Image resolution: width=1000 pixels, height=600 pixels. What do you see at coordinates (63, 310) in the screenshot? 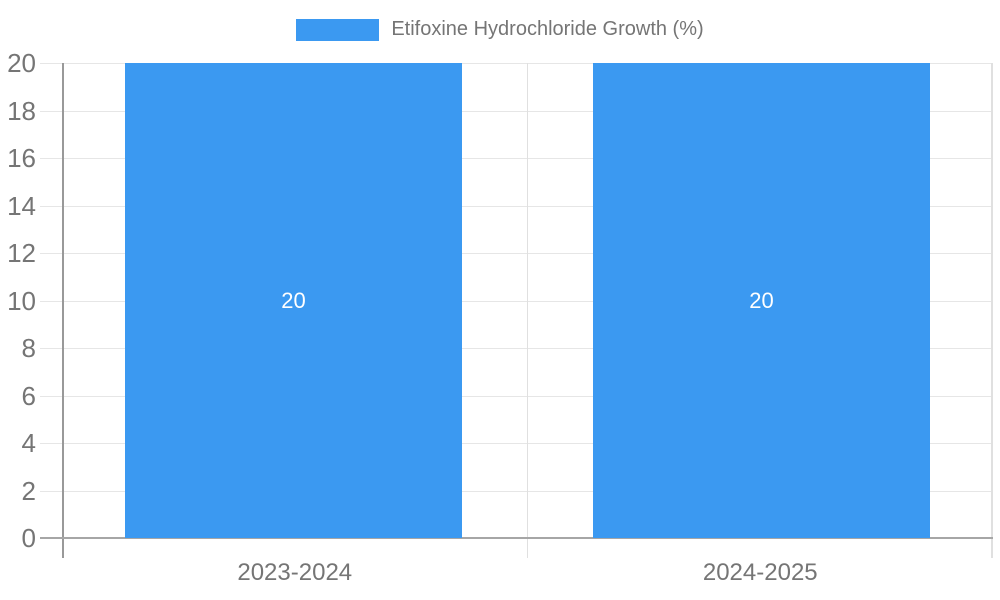
I see `y-axis-line` at bounding box center [63, 310].